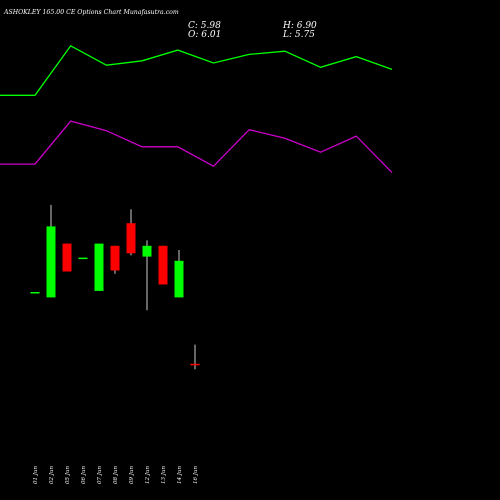  What do you see at coordinates (68, 475) in the screenshot?
I see `x-tick-label: 05 Jun` at bounding box center [68, 475].